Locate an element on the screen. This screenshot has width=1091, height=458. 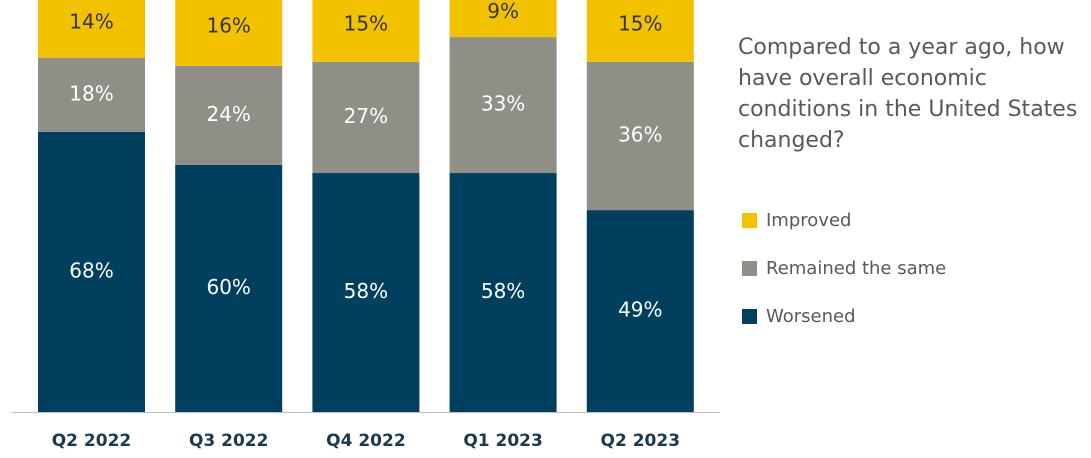
x-tick-label: Q4 2022 is located at coordinates (366, 441).